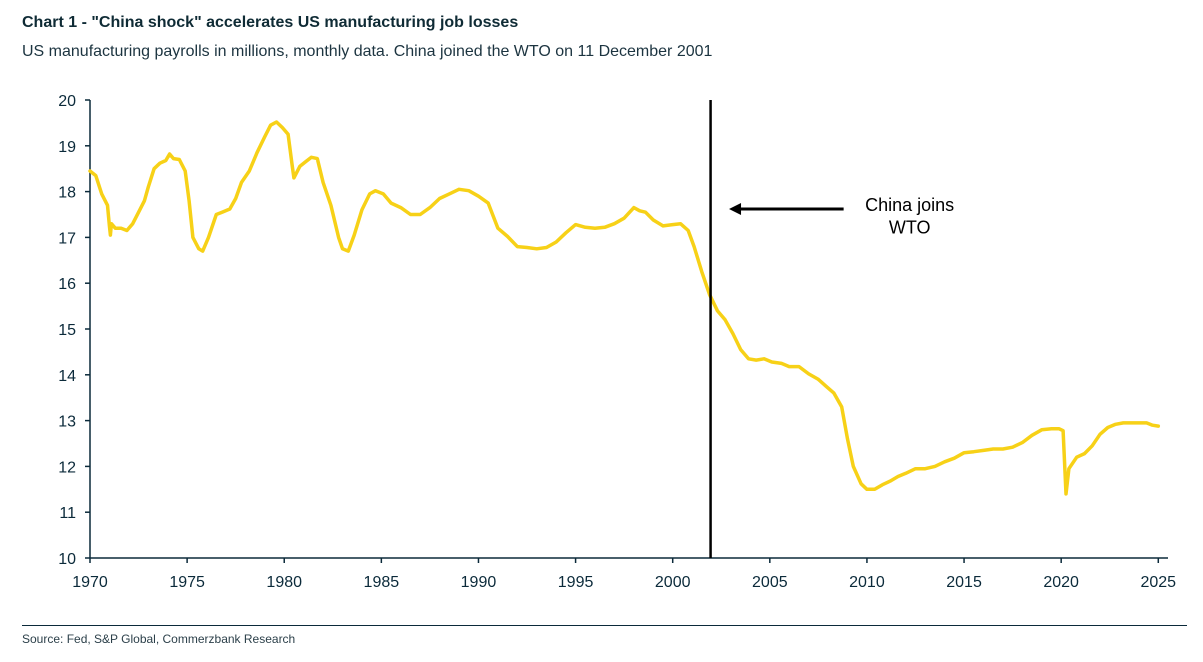 Image resolution: width=1203 pixels, height=662 pixels. Describe the element at coordinates (909, 205) in the screenshot. I see `annotation-label-line1: China joins` at that location.